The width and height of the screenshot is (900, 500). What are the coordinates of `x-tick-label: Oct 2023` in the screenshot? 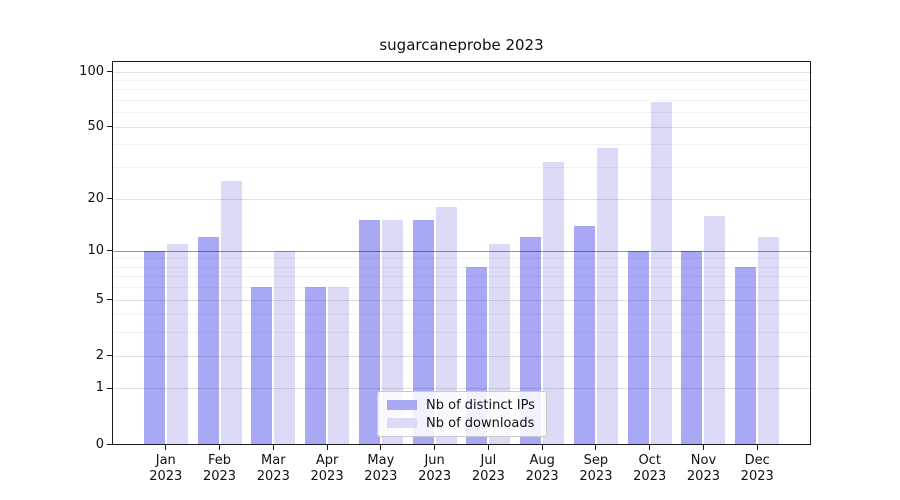 It's located at (650, 468).